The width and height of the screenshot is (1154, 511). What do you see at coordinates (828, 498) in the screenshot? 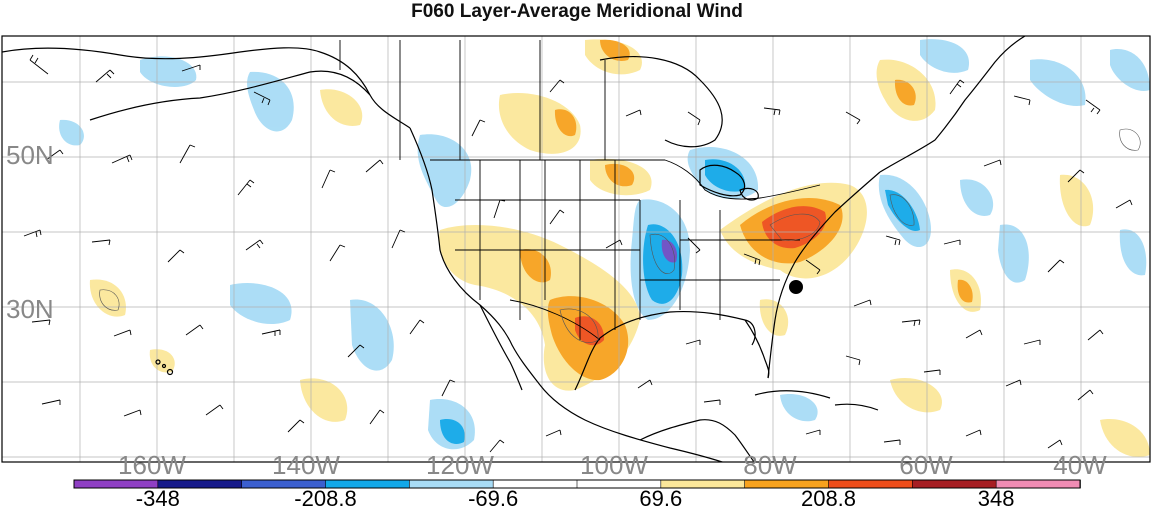
I see `colorbar-tick-label: 208.8` at bounding box center [828, 498].